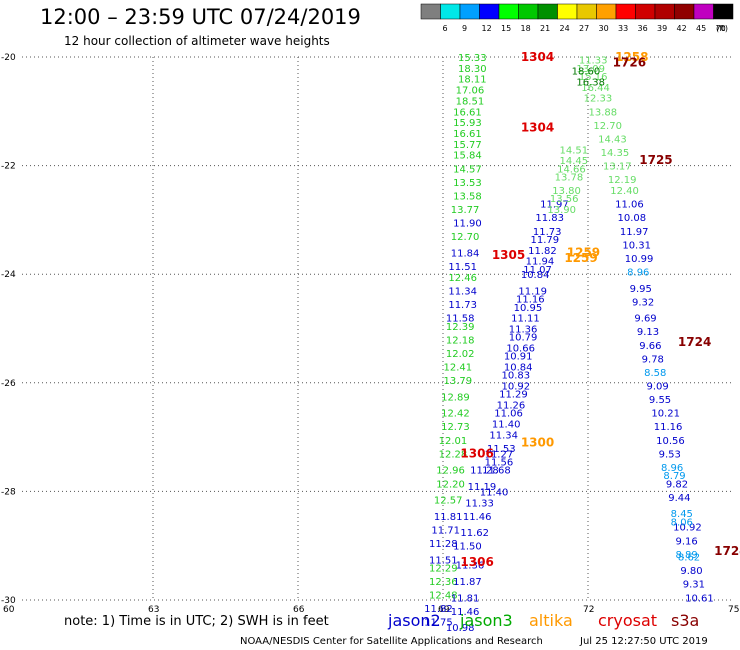 Image resolution: width=740 pixels, height=650 pixels. I want to click on swh-value: 18.30, so click(472, 69).